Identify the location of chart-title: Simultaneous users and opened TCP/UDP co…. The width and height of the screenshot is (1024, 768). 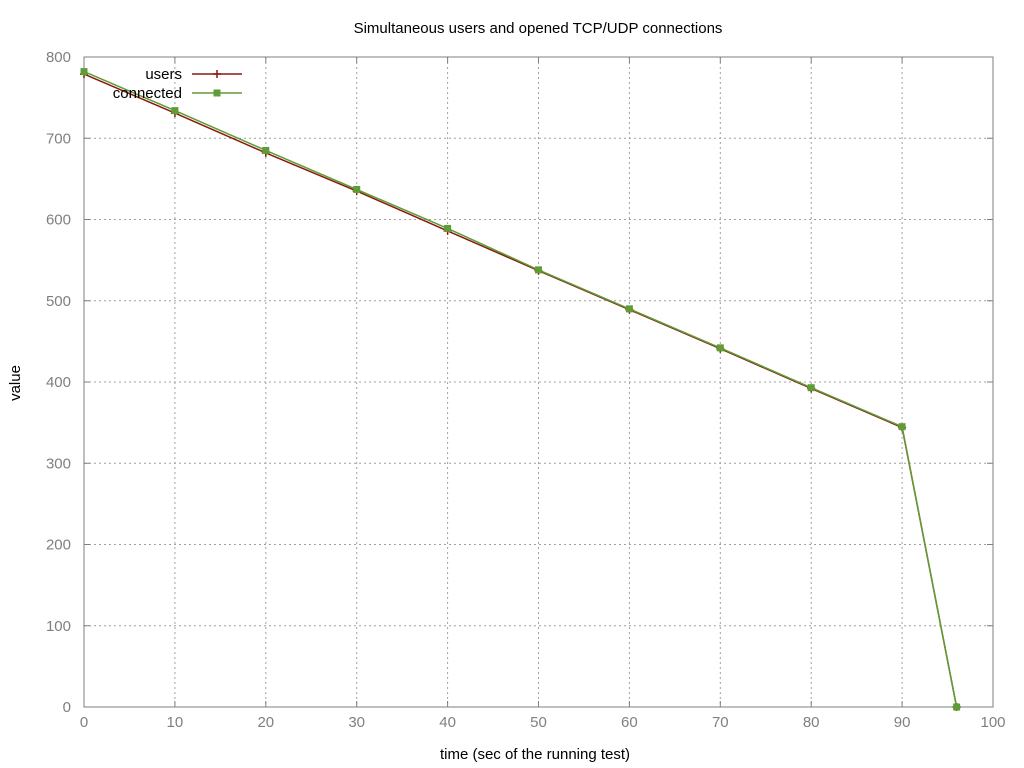
(538, 28).